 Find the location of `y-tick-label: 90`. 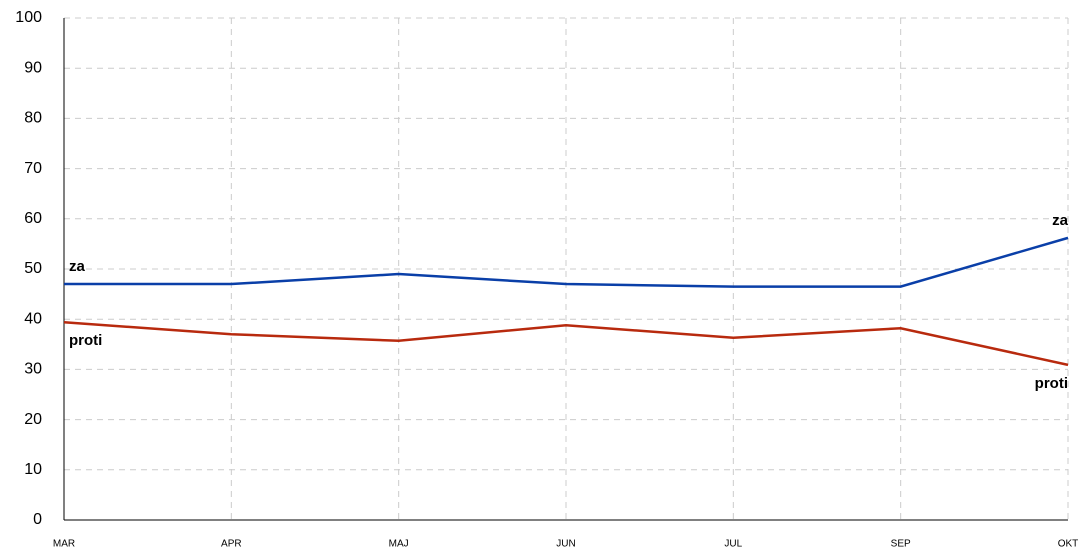

y-tick-label: 90 is located at coordinates (33, 67).